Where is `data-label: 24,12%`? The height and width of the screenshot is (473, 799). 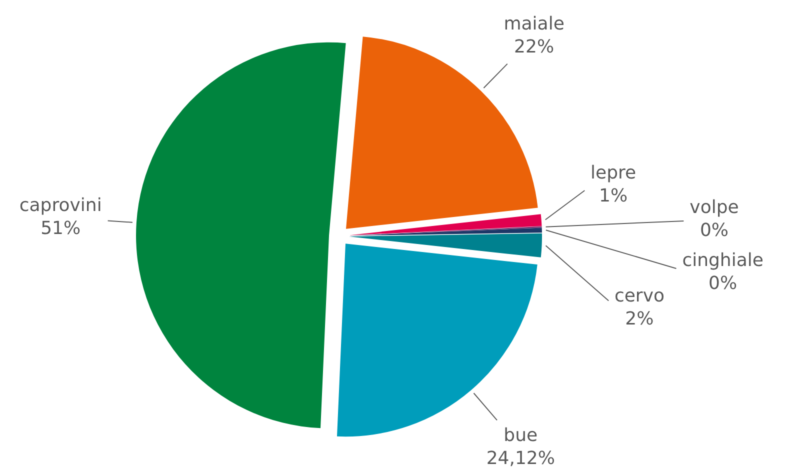 data-label: 24,12% is located at coordinates (520, 458).